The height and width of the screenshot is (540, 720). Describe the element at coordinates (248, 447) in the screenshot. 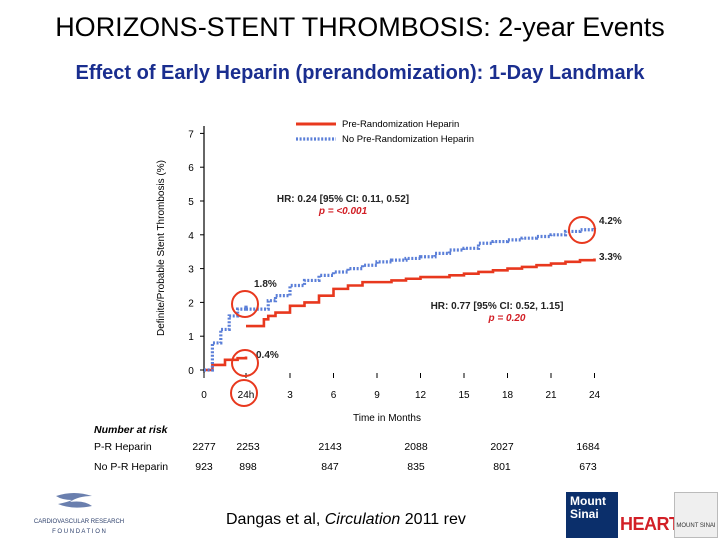

I see `risk-cell: 2253` at that location.